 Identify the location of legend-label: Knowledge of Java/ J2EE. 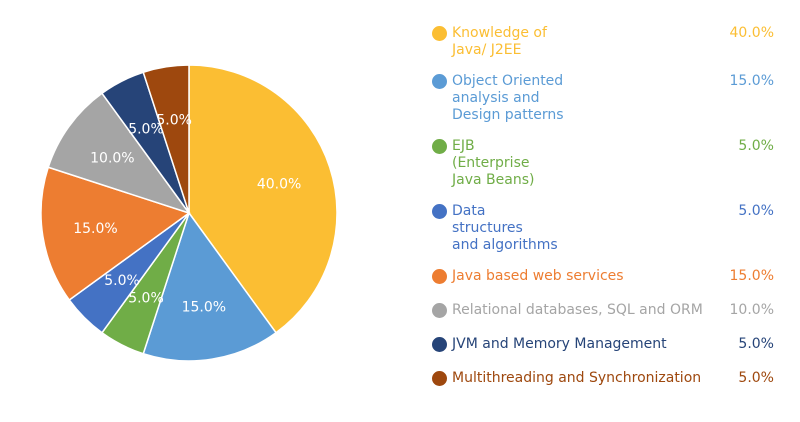
(499, 41).